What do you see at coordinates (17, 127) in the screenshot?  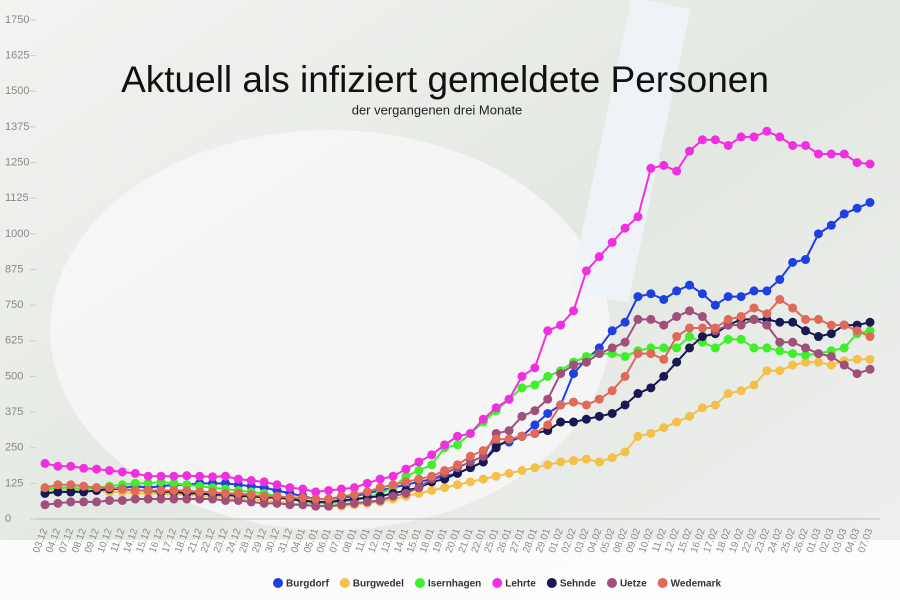 I see `y-tick-label: 1375` at bounding box center [17, 127].